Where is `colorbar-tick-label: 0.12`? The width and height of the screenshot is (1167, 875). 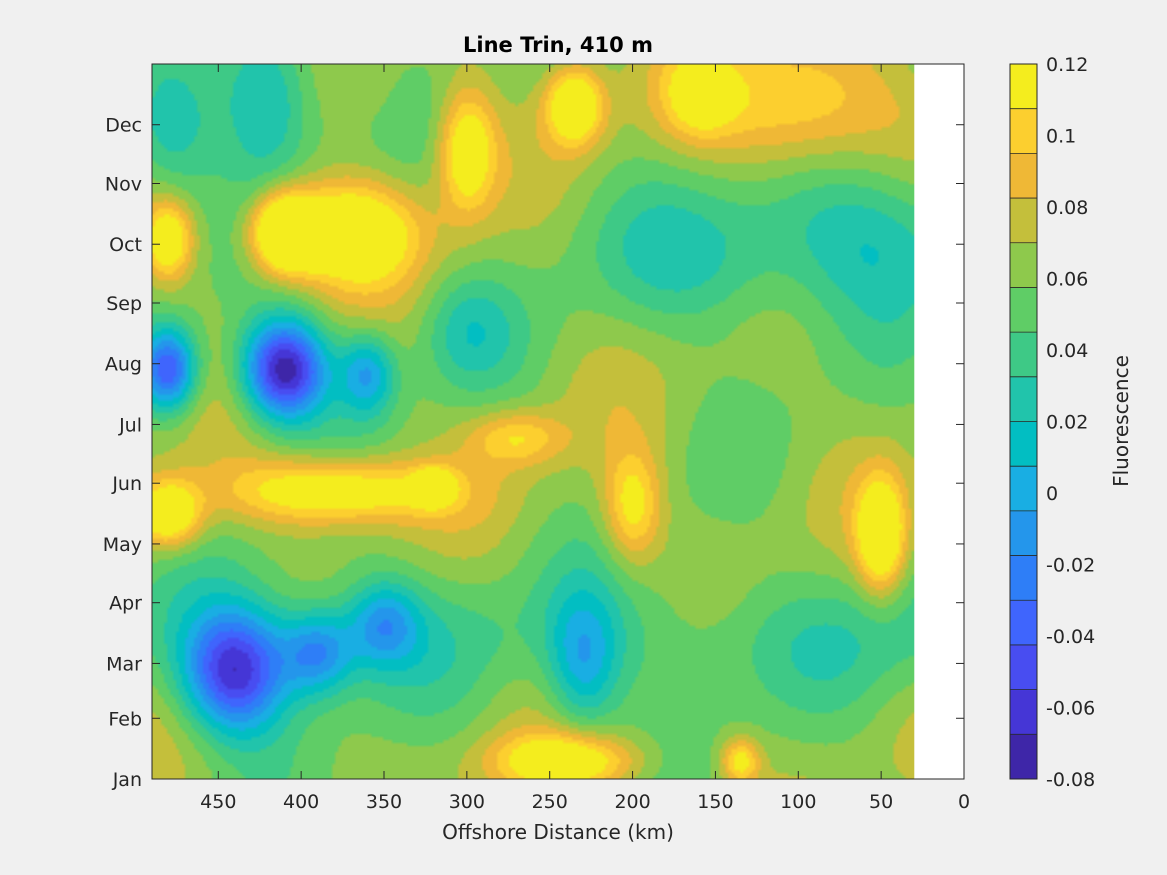 colorbar-tick-label: 0.12 is located at coordinates (1067, 65).